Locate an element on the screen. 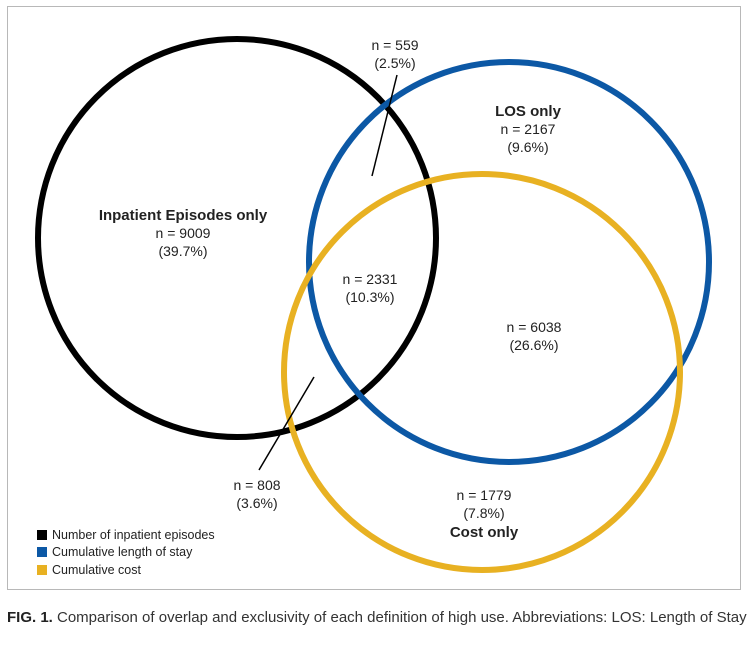  inpatient-only-pct: (39.7%) is located at coordinates (182, 251).